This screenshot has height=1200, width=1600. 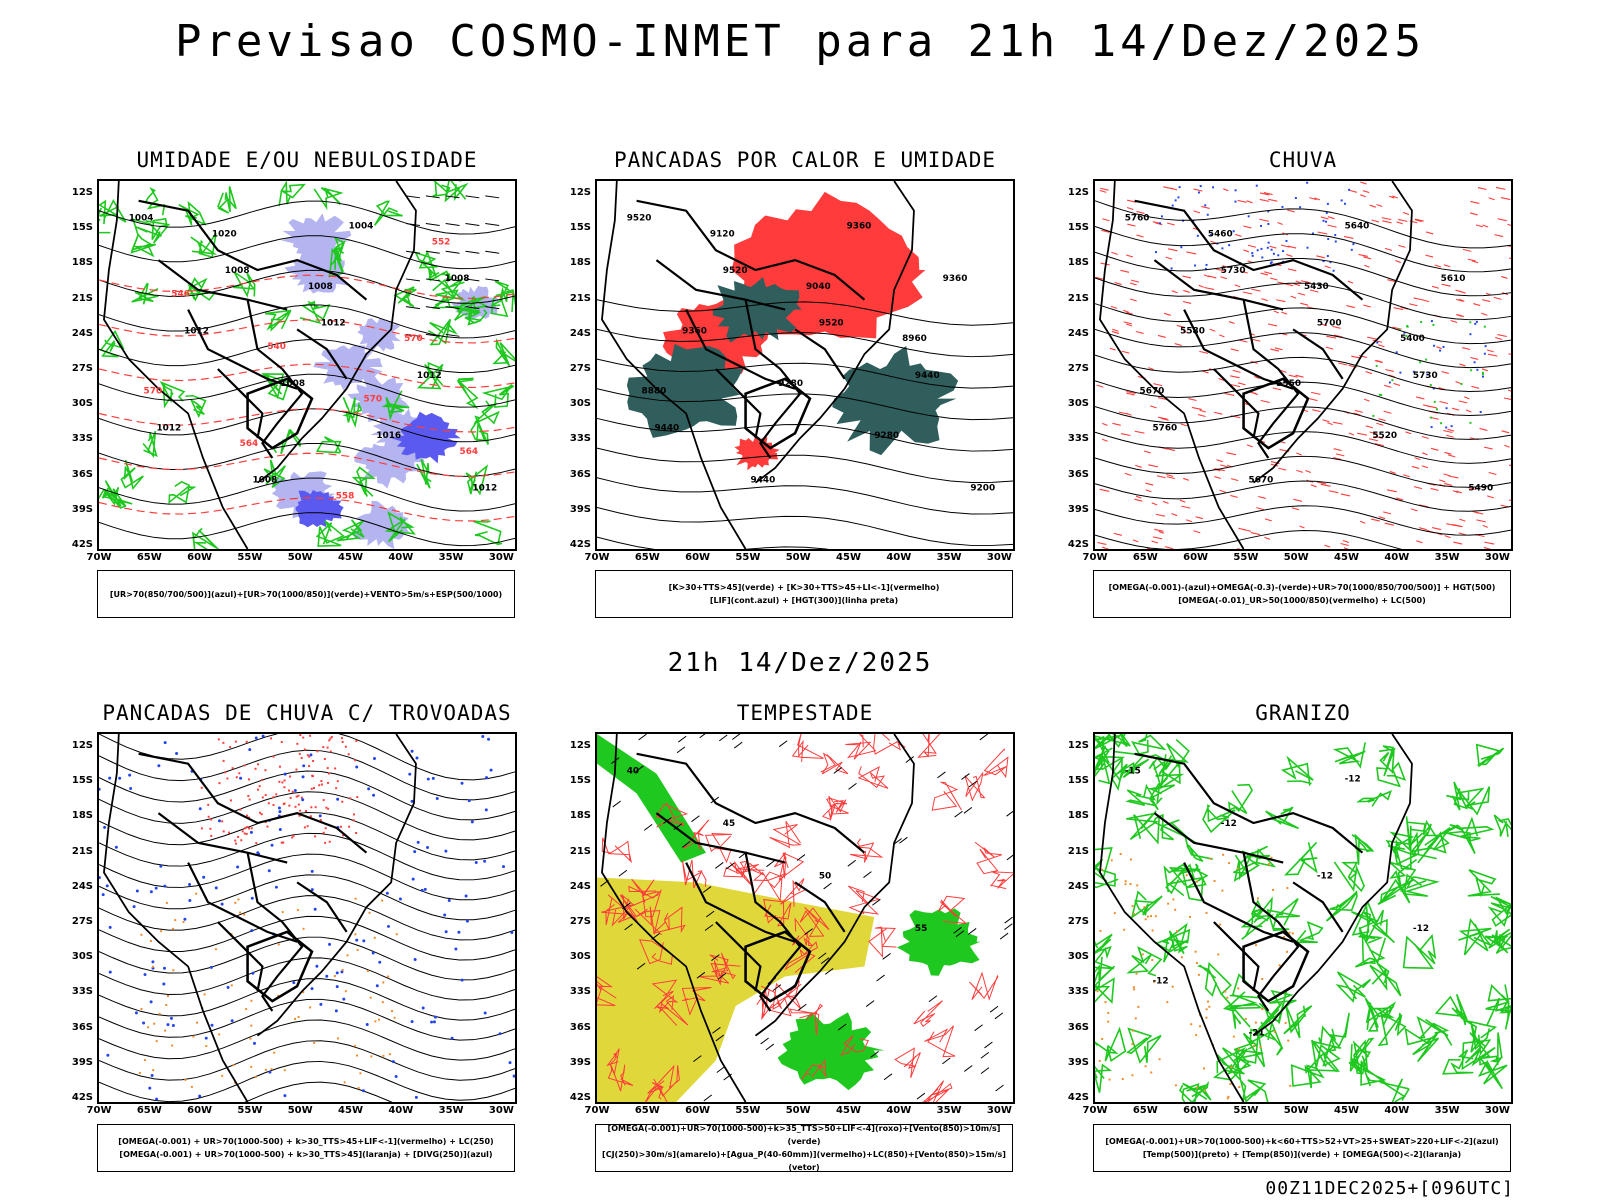 What do you see at coordinates (982, 489) in the screenshot?
I see `contour-label: 9200` at bounding box center [982, 489].